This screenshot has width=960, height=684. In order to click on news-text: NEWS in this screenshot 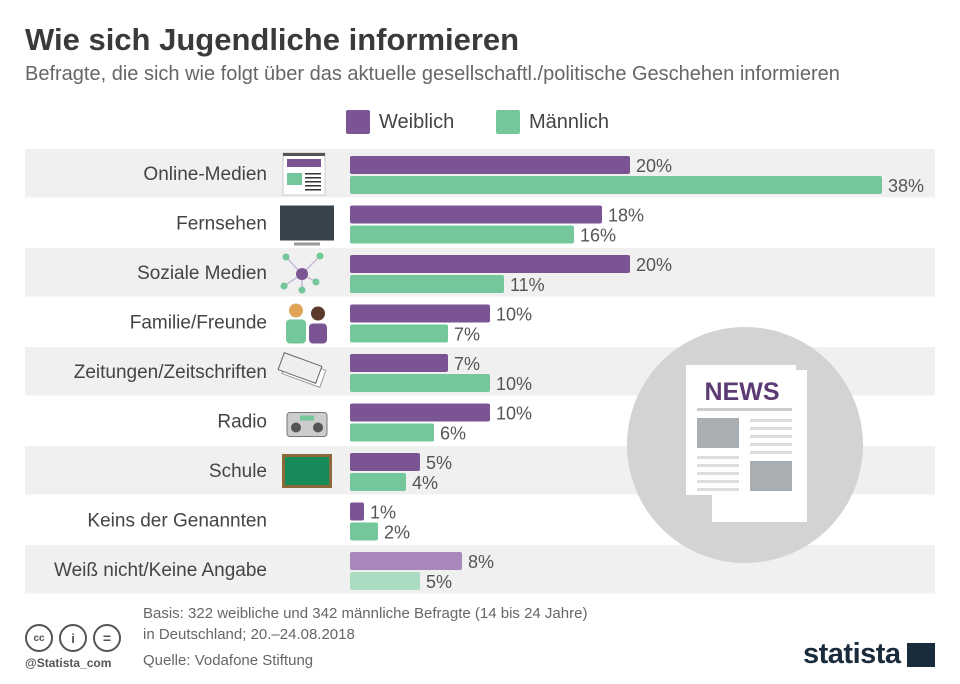, I will do `click(742, 392)`.